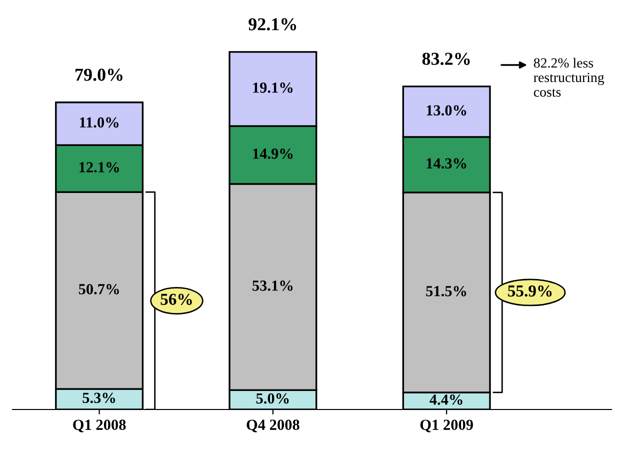 This screenshot has height=450, width=624. Describe the element at coordinates (530, 291) in the screenshot. I see `annotation: 55.9%` at that location.